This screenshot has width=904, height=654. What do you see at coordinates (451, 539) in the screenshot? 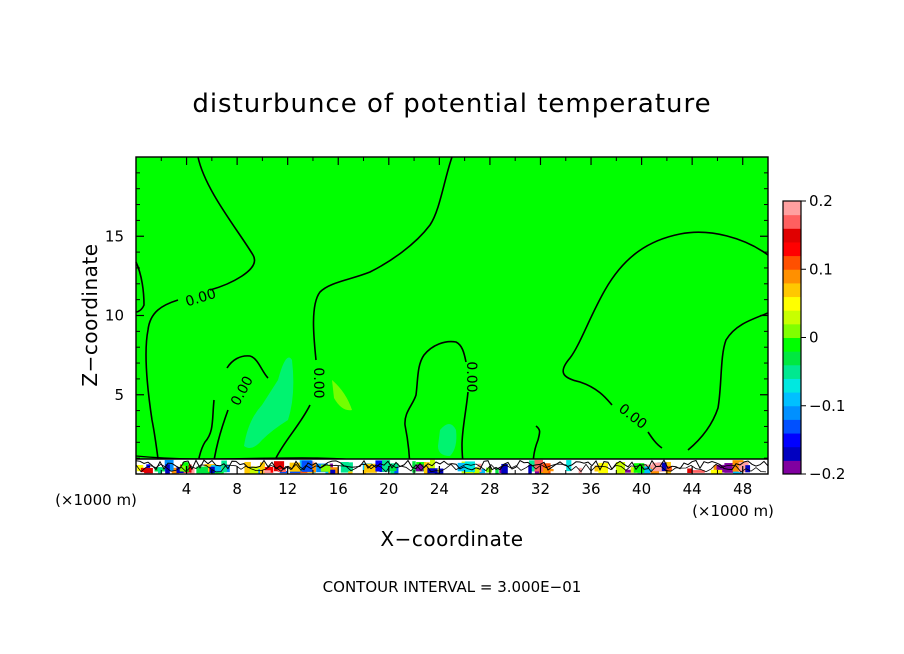
I see `x-axis-label: X−coordinate` at bounding box center [451, 539].